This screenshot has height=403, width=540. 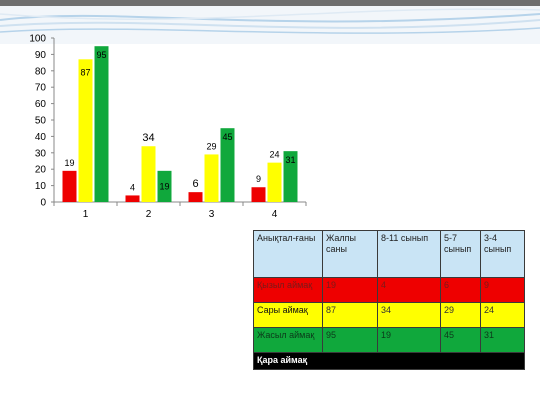 What do you see at coordinates (460, 315) in the screenshot?
I see `table-cell: 29` at bounding box center [460, 315].